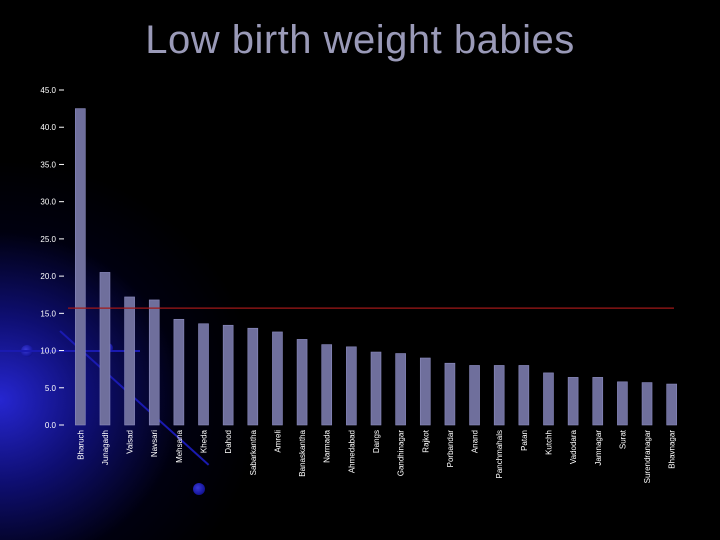 This screenshot has width=720, height=540. Describe the element at coordinates (70, 351) in the screenshot. I see `decorative-line` at that location.